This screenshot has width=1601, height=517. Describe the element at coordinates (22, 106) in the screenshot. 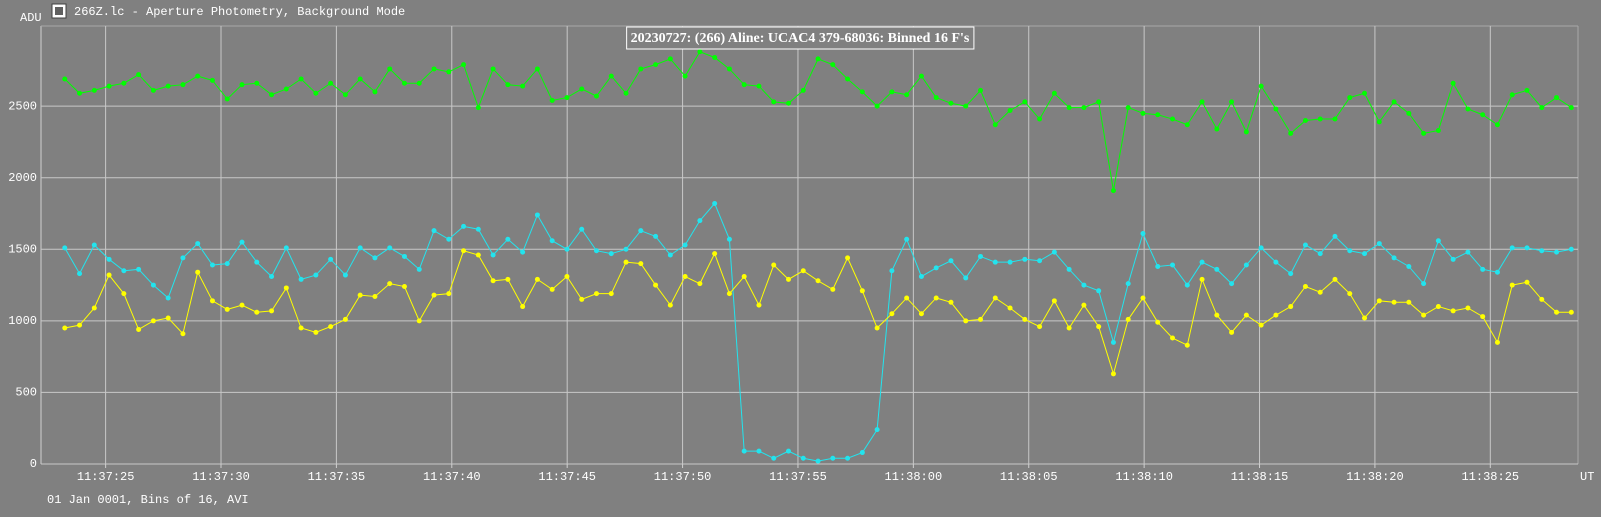

I see `y-tick-label: 2500` at that location.